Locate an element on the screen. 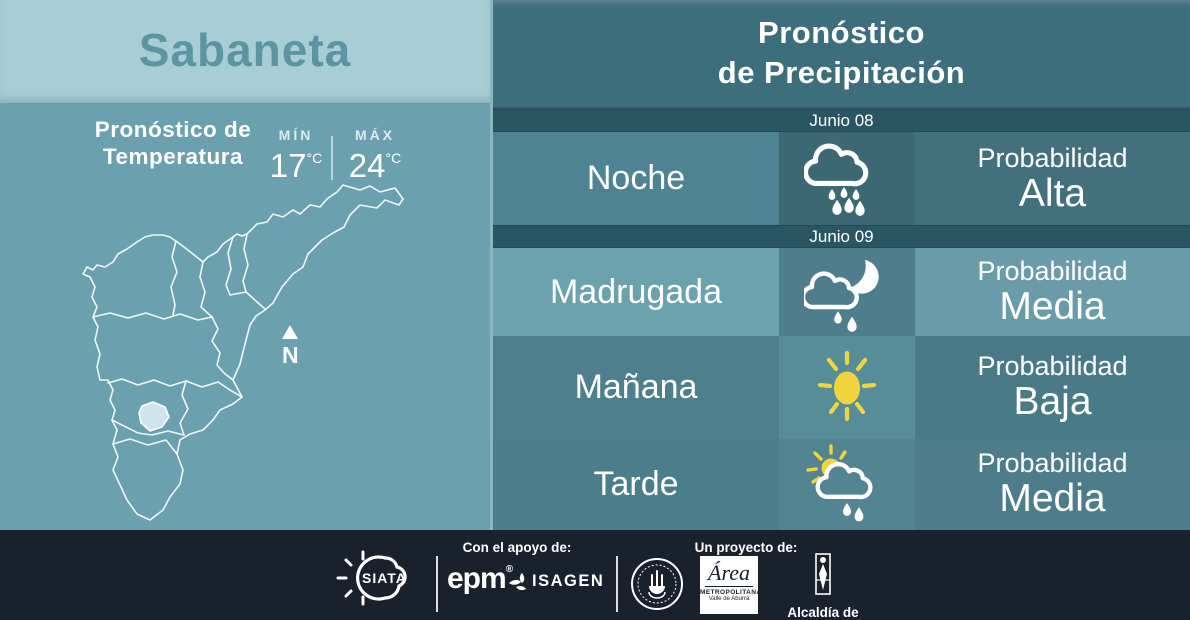 Image resolution: width=1190 pixels, height=620 pixels. temperature-min: MÍN 17°C is located at coordinates (296, 156).